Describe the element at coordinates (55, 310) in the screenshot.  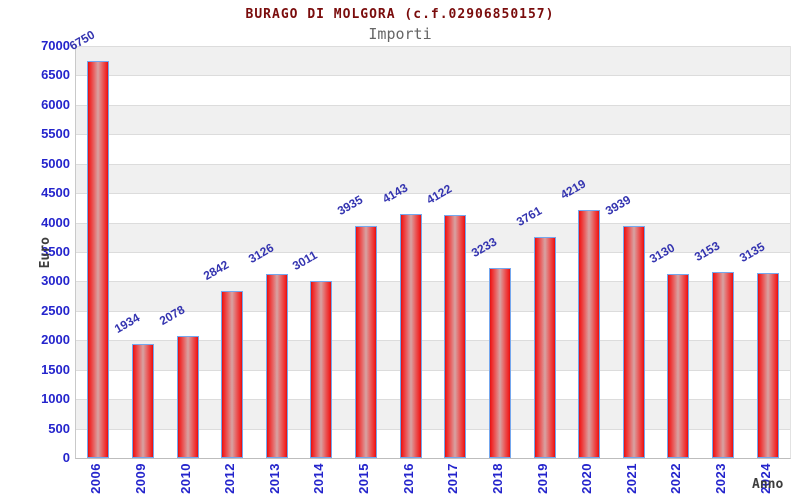
I see `y-tick-label: 2500` at that location.